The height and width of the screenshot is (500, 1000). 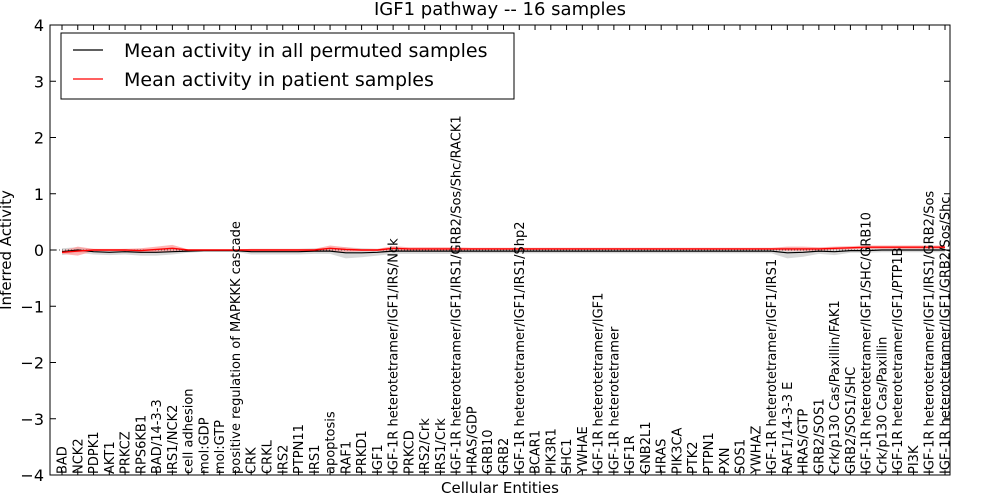 What do you see at coordinates (268, 456) in the screenshot?
I see `x-tick-label: CRKL` at bounding box center [268, 456].